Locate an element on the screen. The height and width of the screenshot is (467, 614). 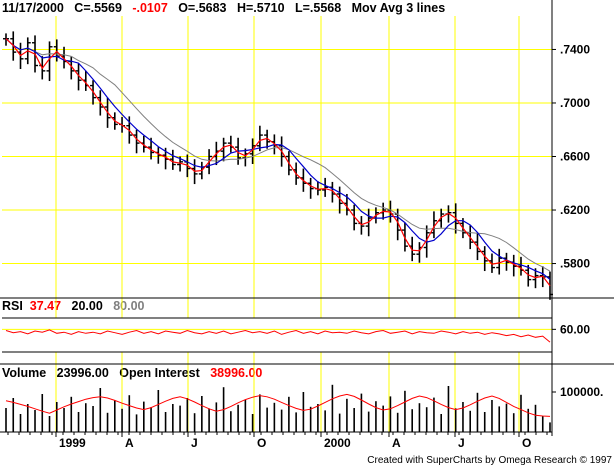
price-tick-label: .6200 is located at coordinates (575, 210).